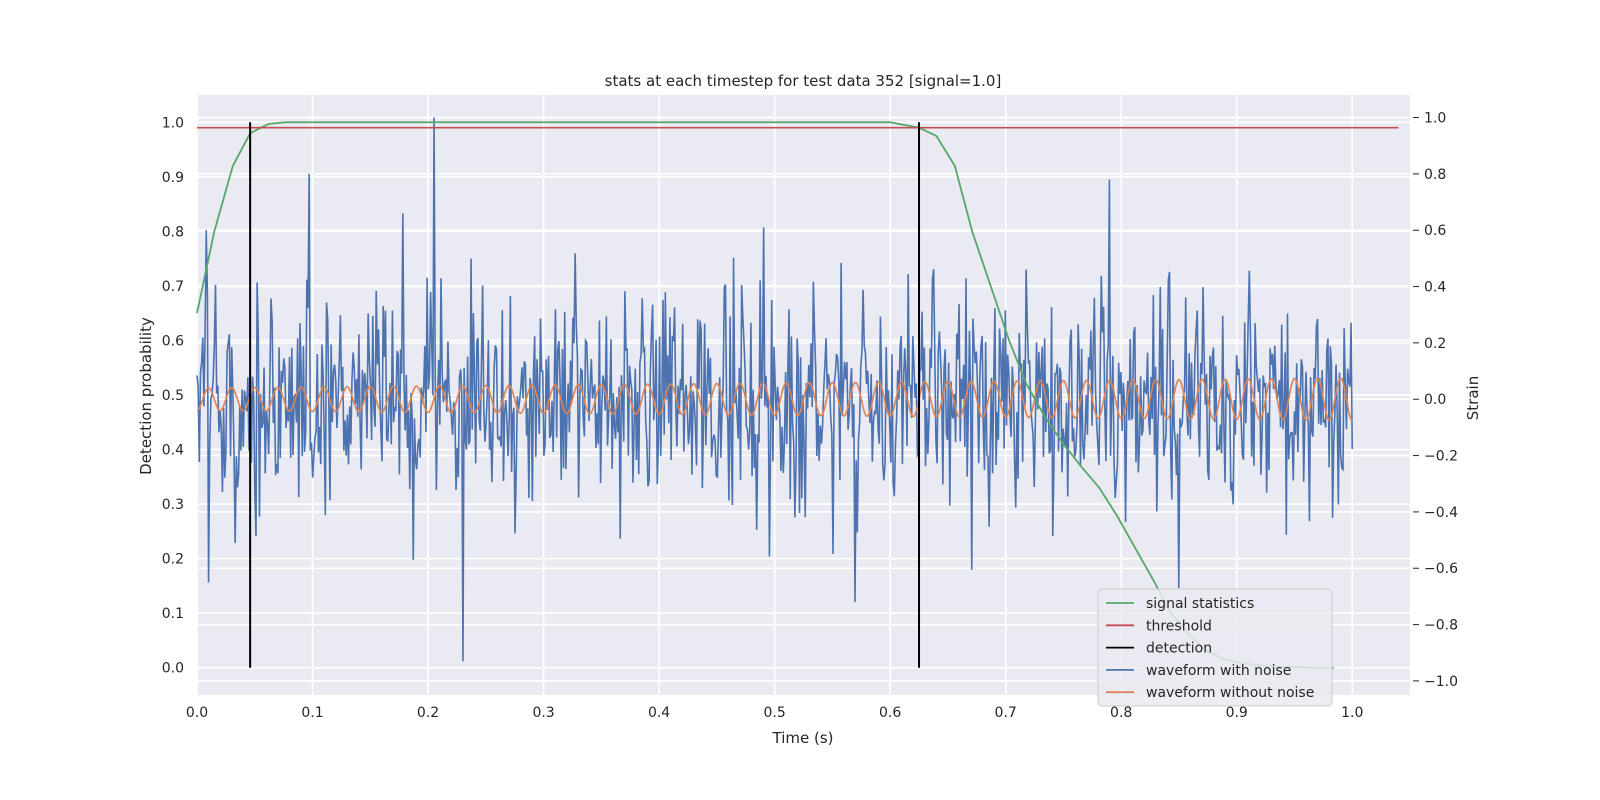 The height and width of the screenshot is (800, 1600). Describe the element at coordinates (774, 399) in the screenshot. I see `series-waveform-without-noise` at that location.